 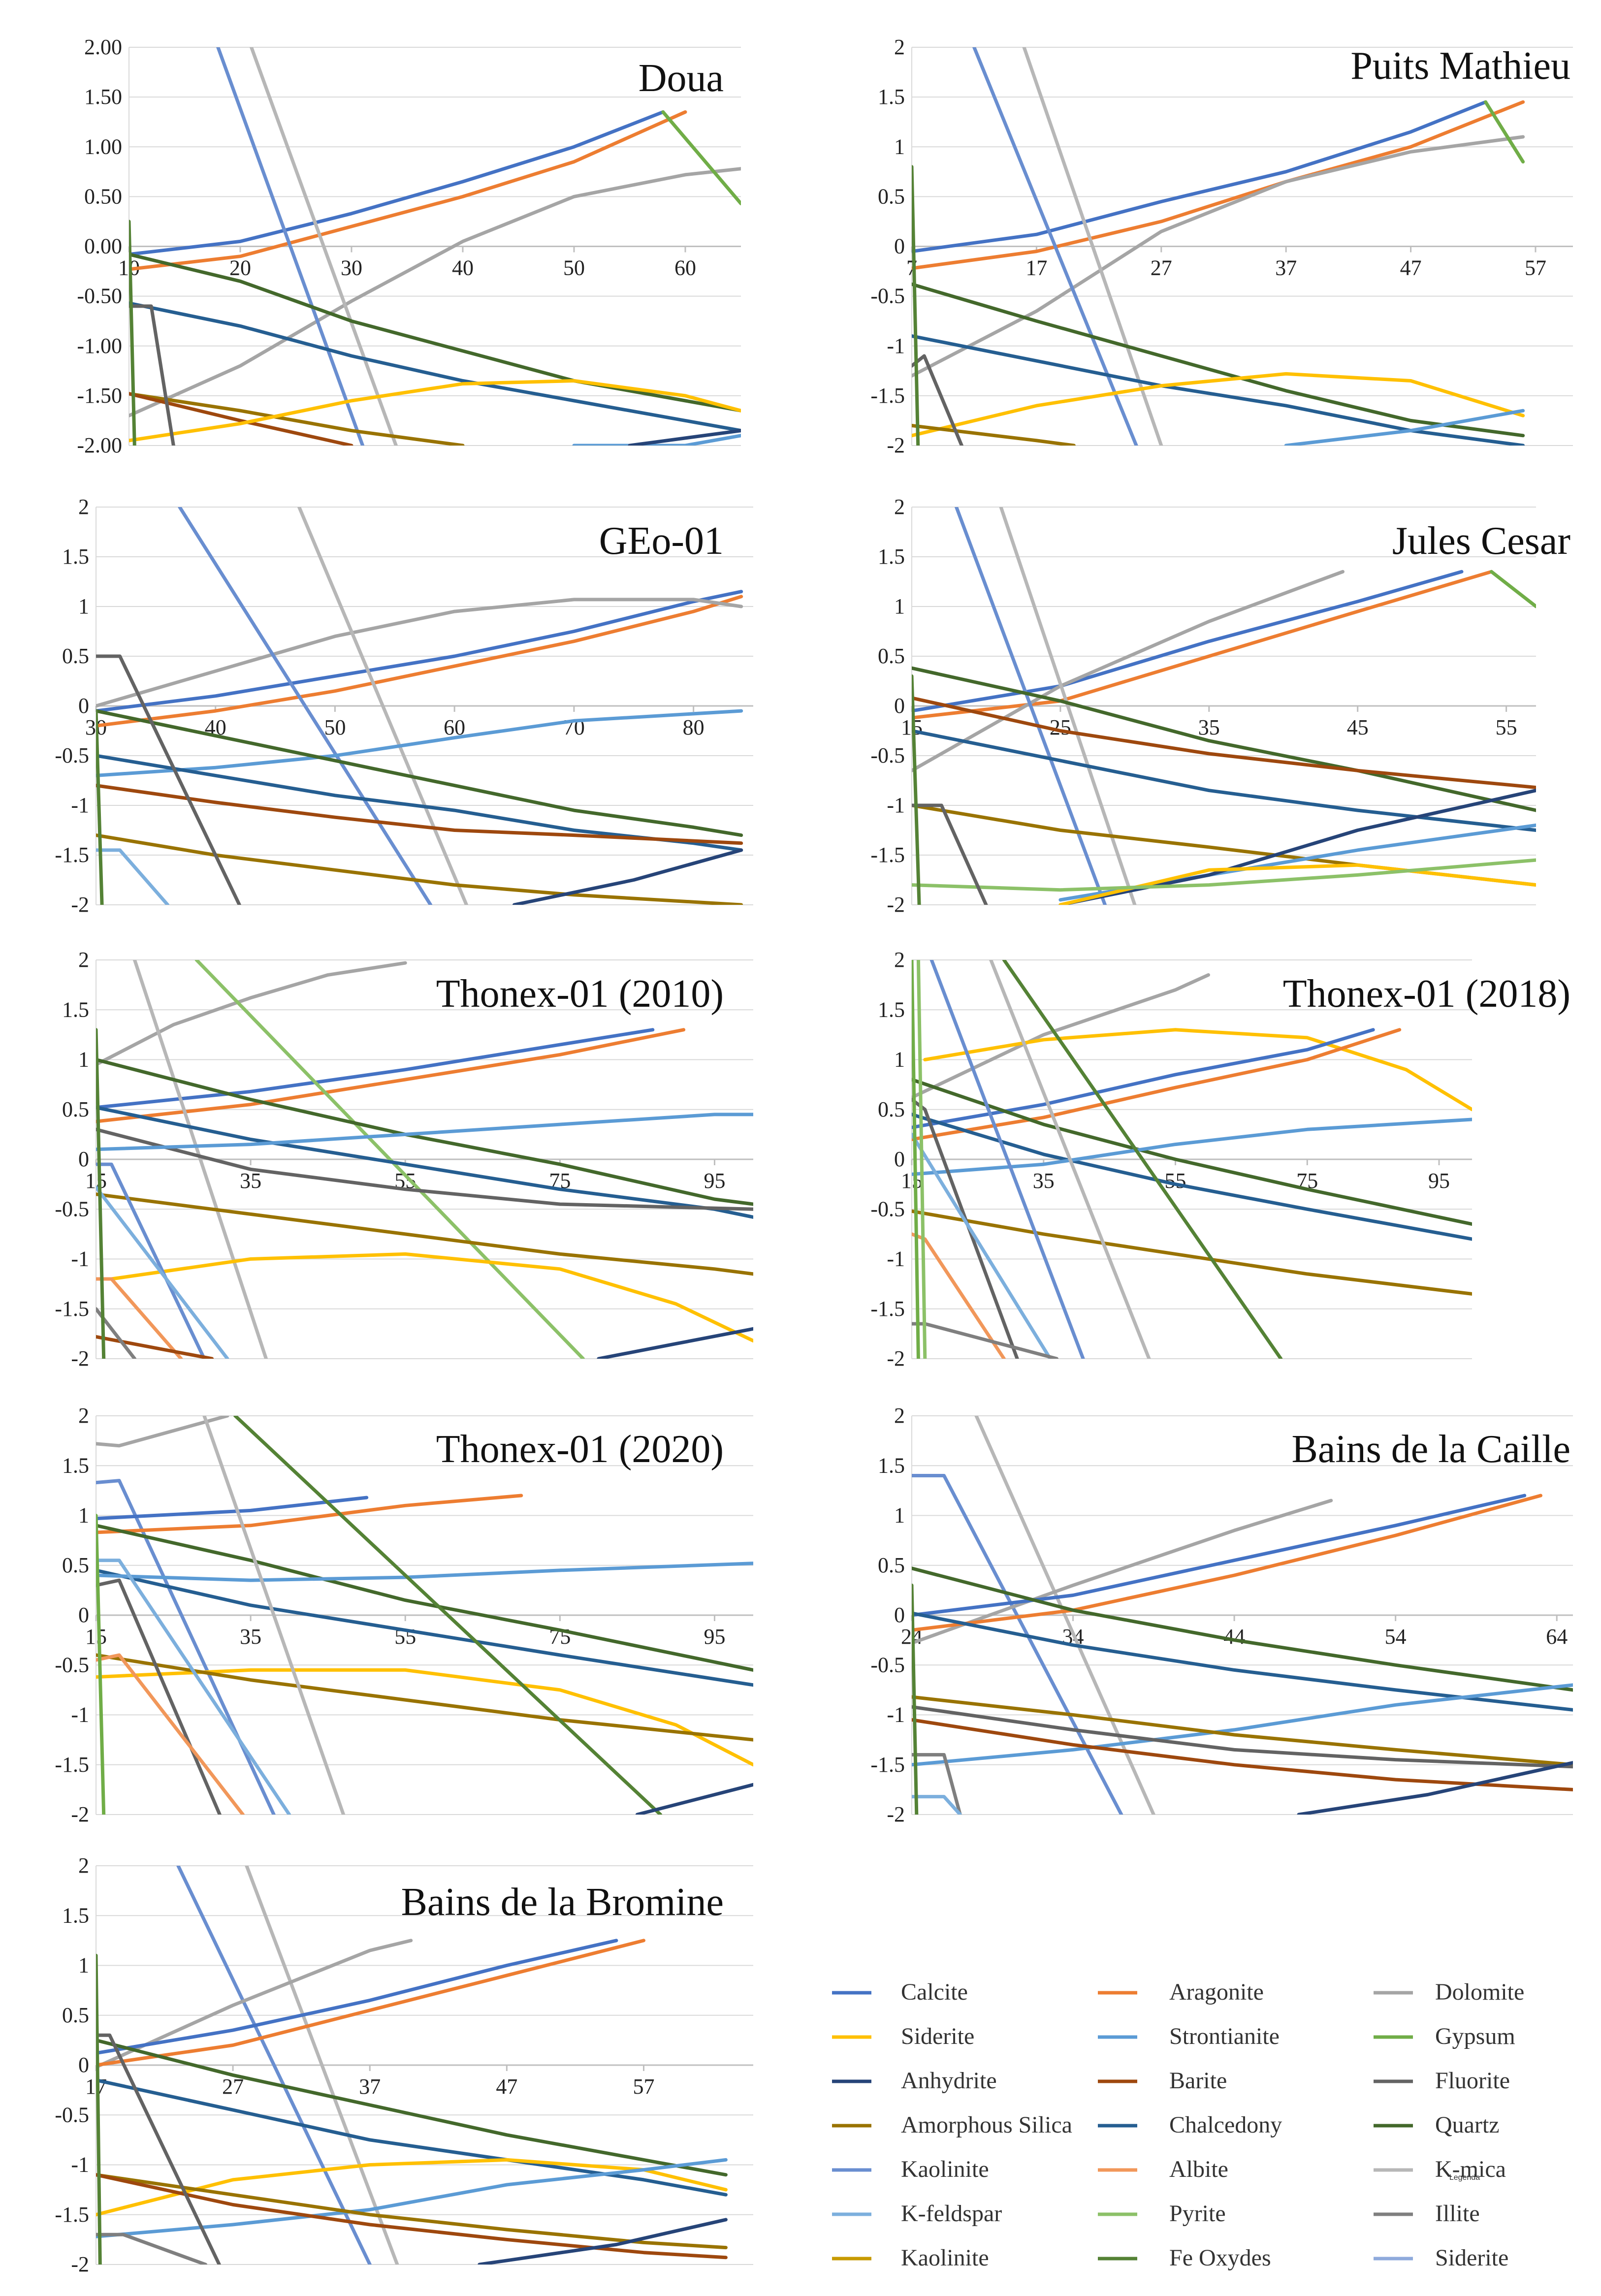 I want to click on x-tick-label: 57, so click(x=644, y=2086).